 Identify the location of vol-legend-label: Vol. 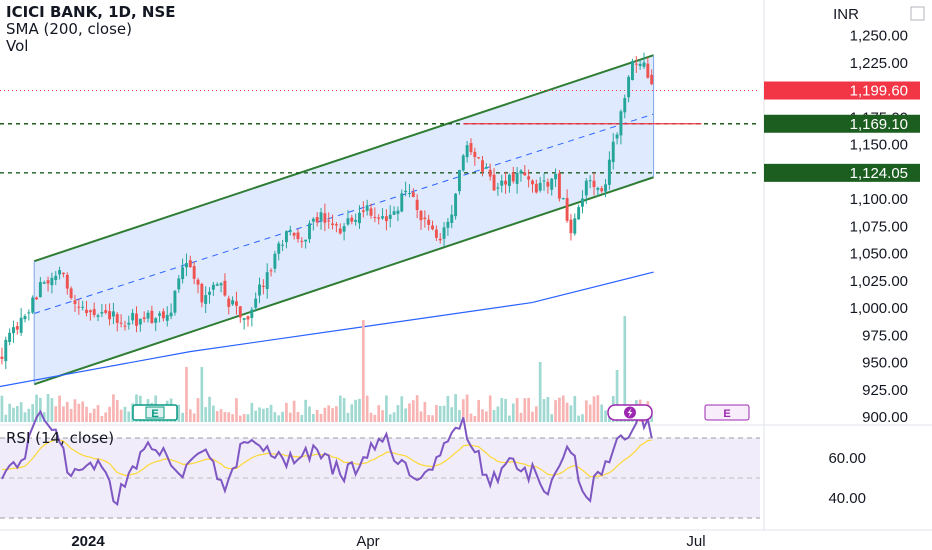
(17, 46).